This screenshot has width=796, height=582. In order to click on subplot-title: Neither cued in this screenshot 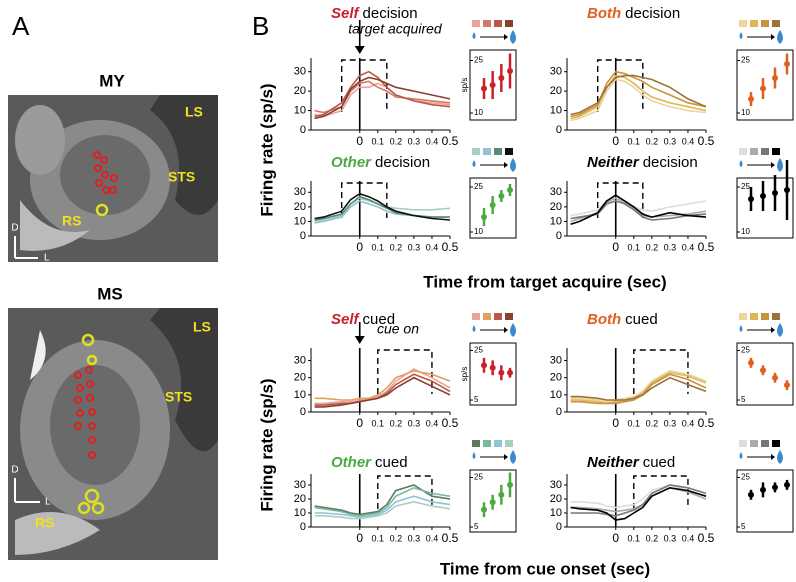, I will do `click(631, 462)`.